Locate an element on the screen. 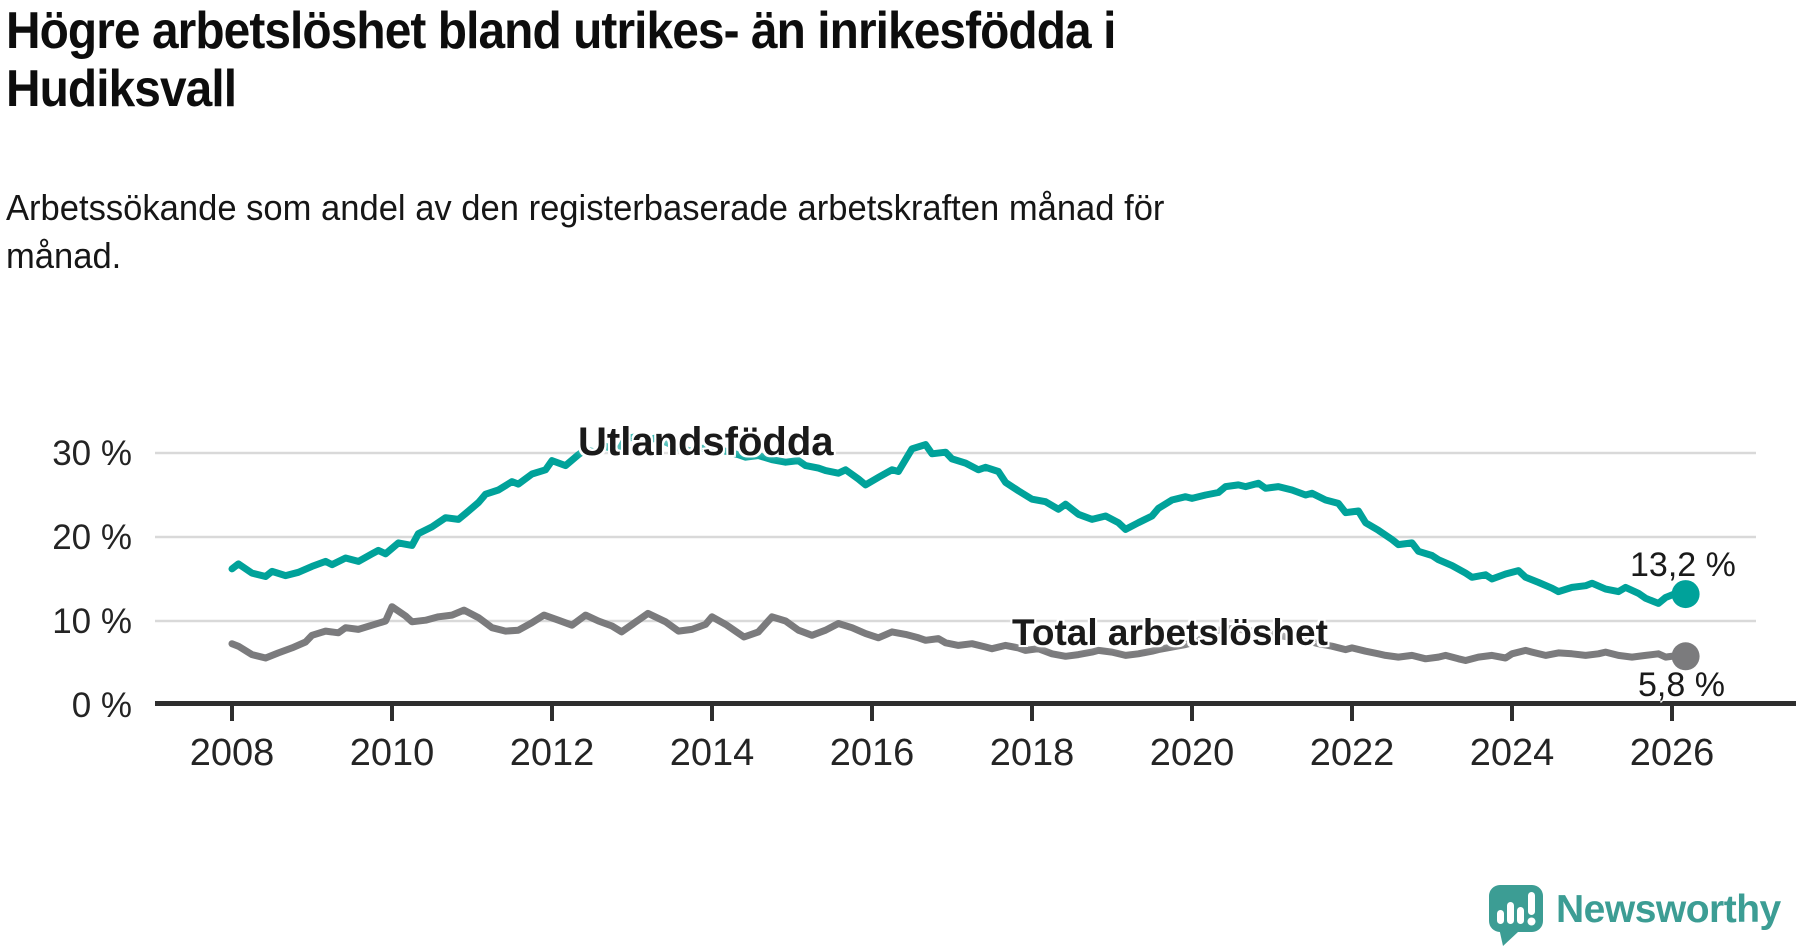  newsworthy-wordmark: Newsworthy is located at coordinates (1668, 909).